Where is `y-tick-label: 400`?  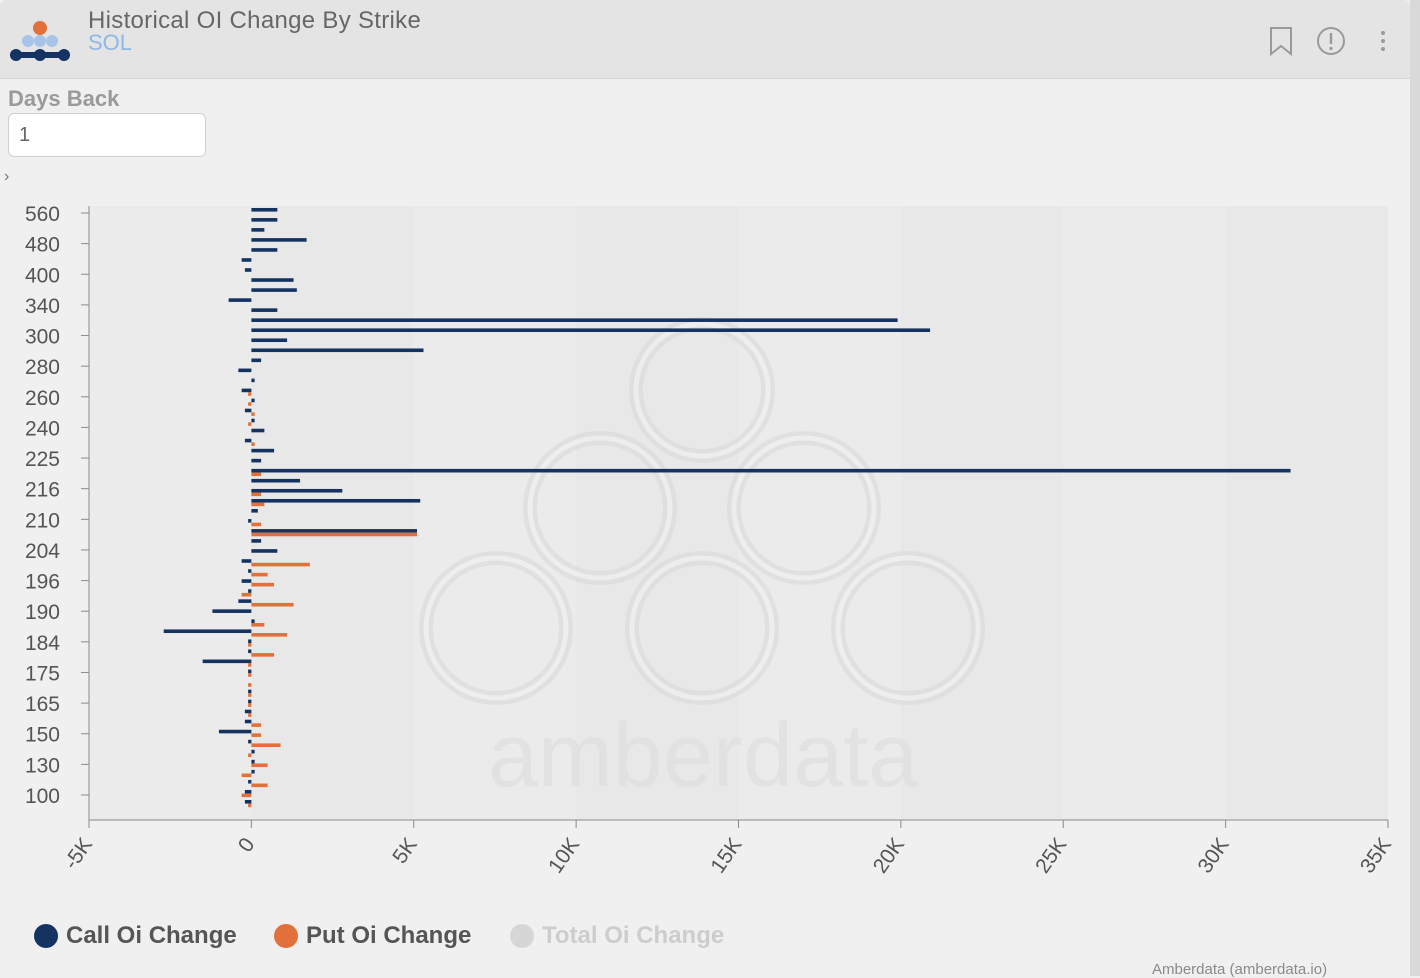
y-tick-label: 400 is located at coordinates (42, 275).